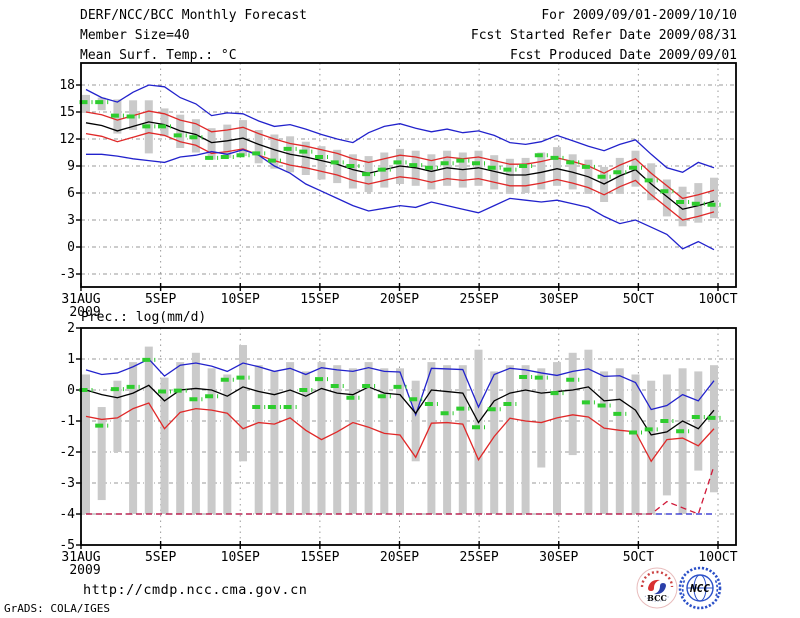  Describe the element at coordinates (717, 557) in the screenshot. I see `precipitation-x-tick-label: 10OCT` at that location.